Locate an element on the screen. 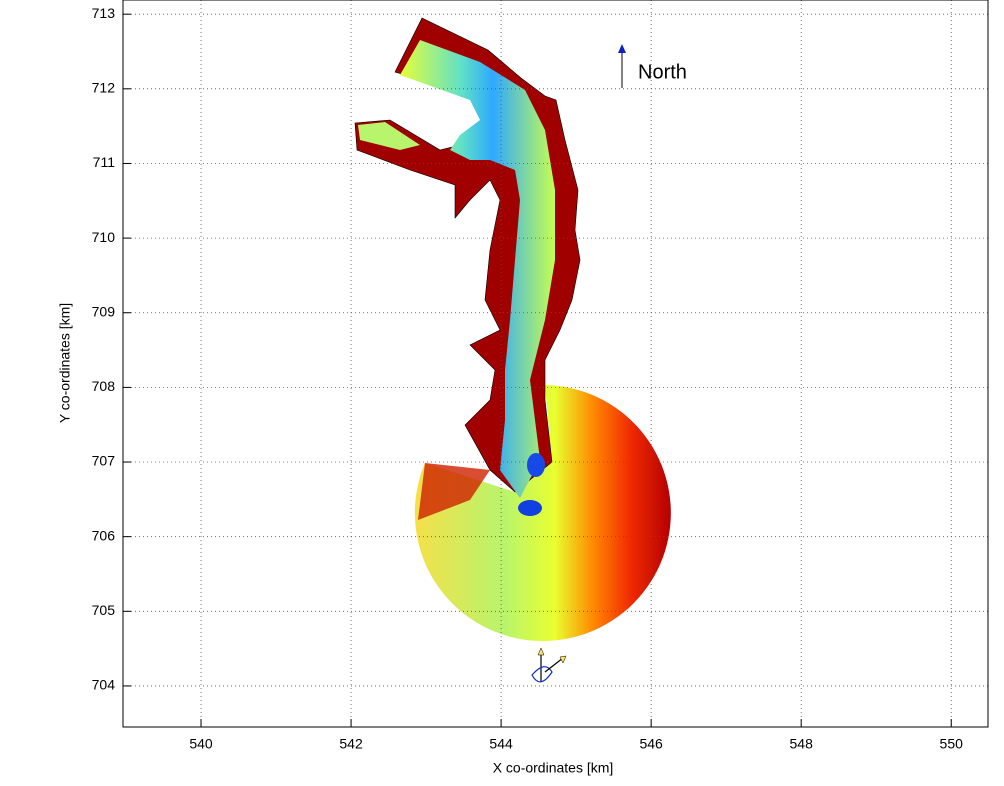 The height and width of the screenshot is (786, 1004). y-tick-label: 706 is located at coordinates (104, 535).